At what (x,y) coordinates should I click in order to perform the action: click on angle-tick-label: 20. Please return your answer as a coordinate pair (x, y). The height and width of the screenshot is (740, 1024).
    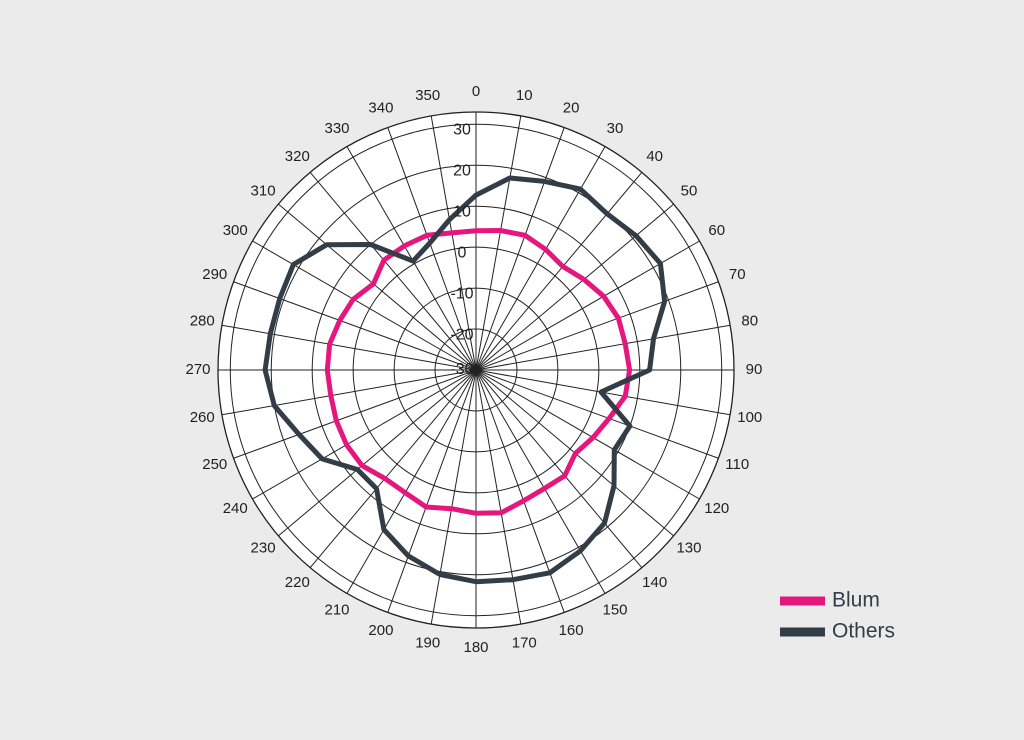
    Looking at the image, I should click on (571, 108).